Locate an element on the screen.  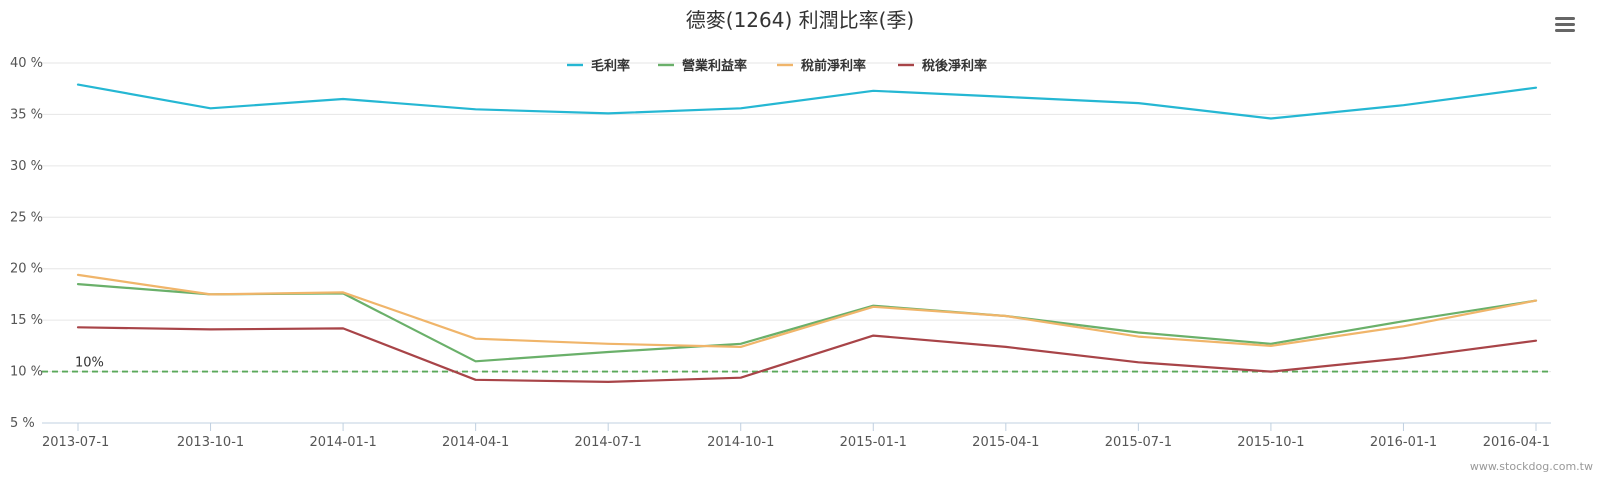
legend-item-0: 毛利率 is located at coordinates (598, 66).